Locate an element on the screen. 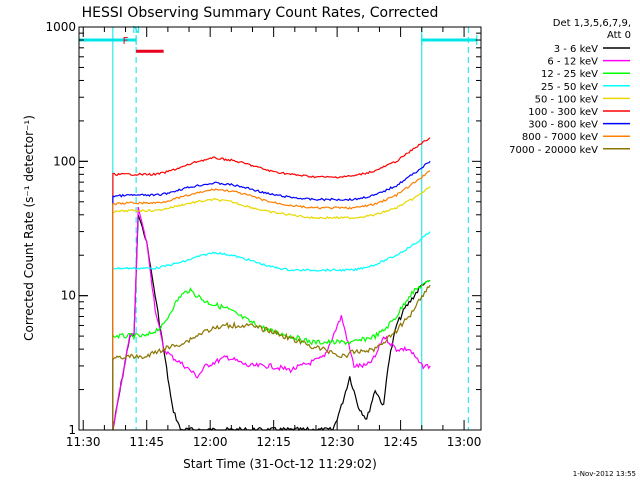 The width and height of the screenshot is (640, 480). legend-label-12-25-kev: 12 - 25 keV is located at coordinates (569, 74).